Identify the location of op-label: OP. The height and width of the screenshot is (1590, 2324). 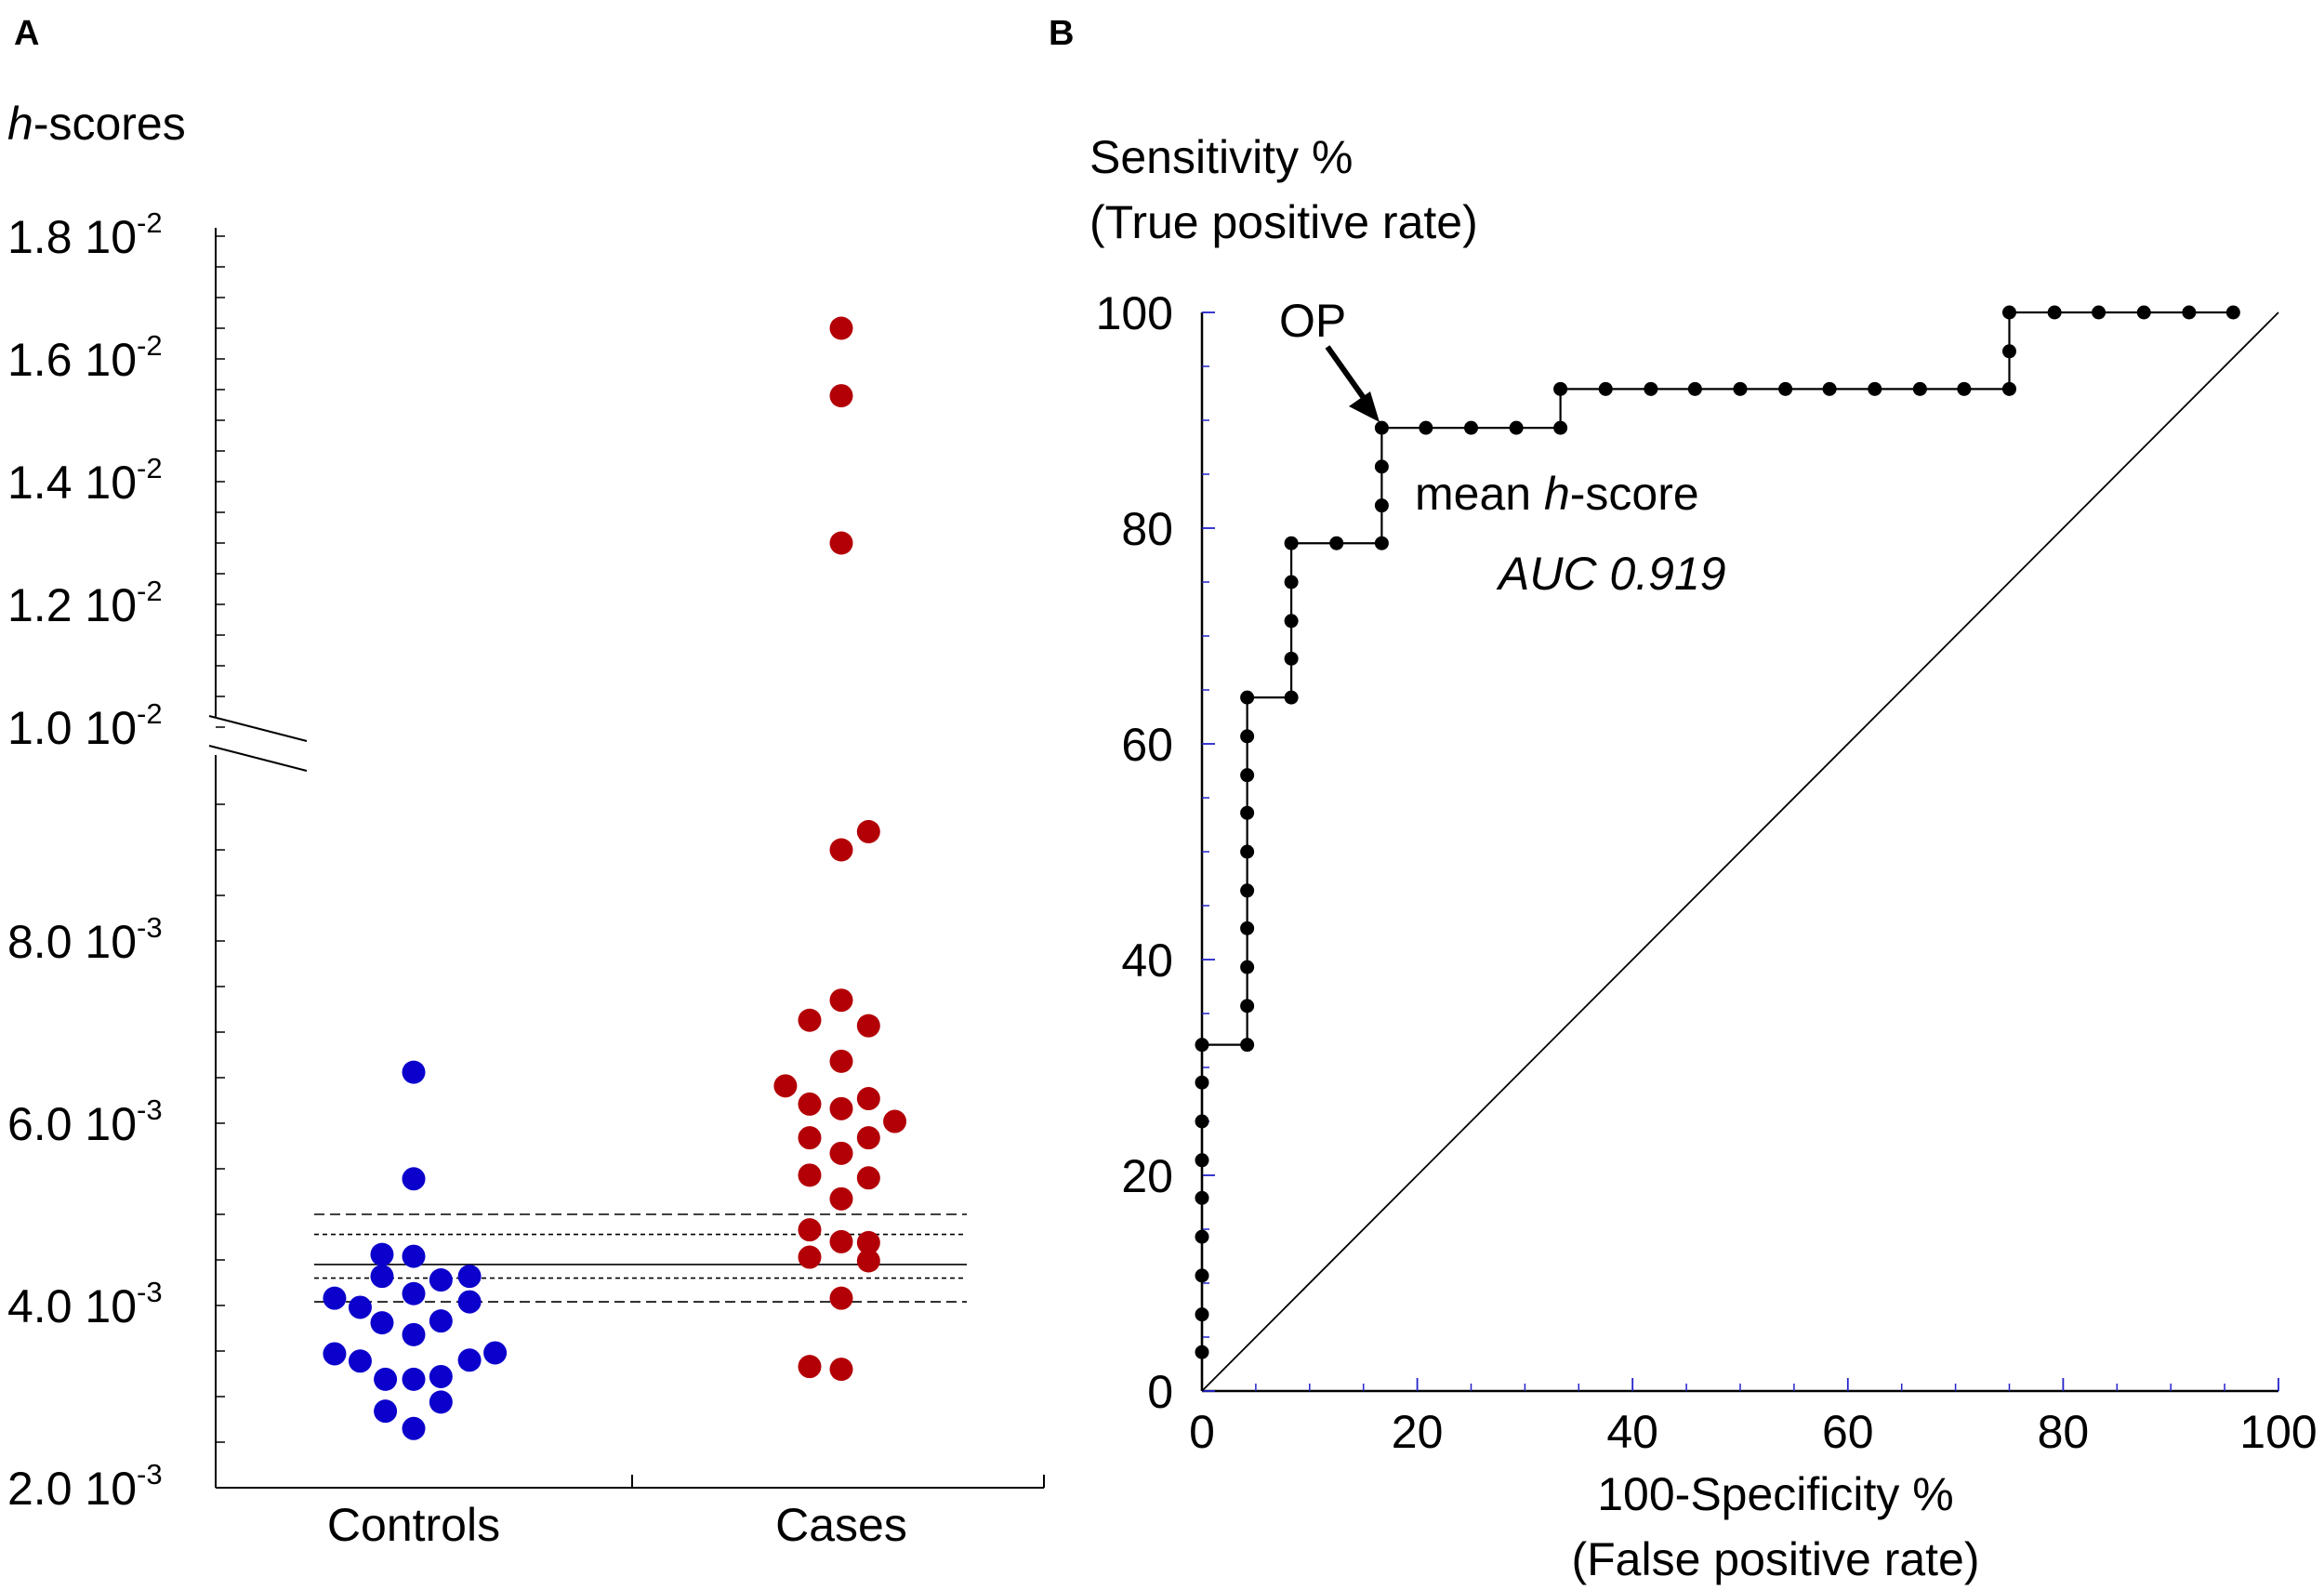
(1312, 321).